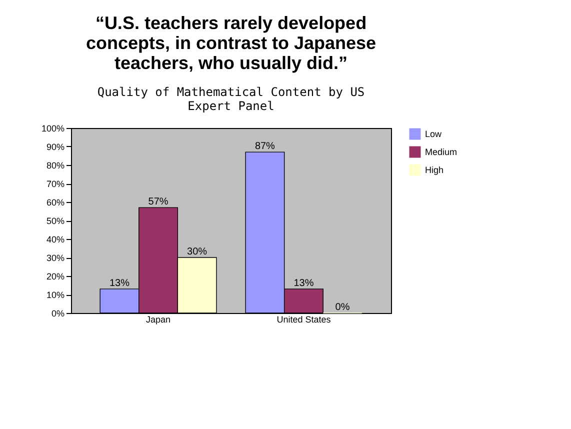  What do you see at coordinates (265, 146) in the screenshot?
I see `data-label: 87%` at bounding box center [265, 146].